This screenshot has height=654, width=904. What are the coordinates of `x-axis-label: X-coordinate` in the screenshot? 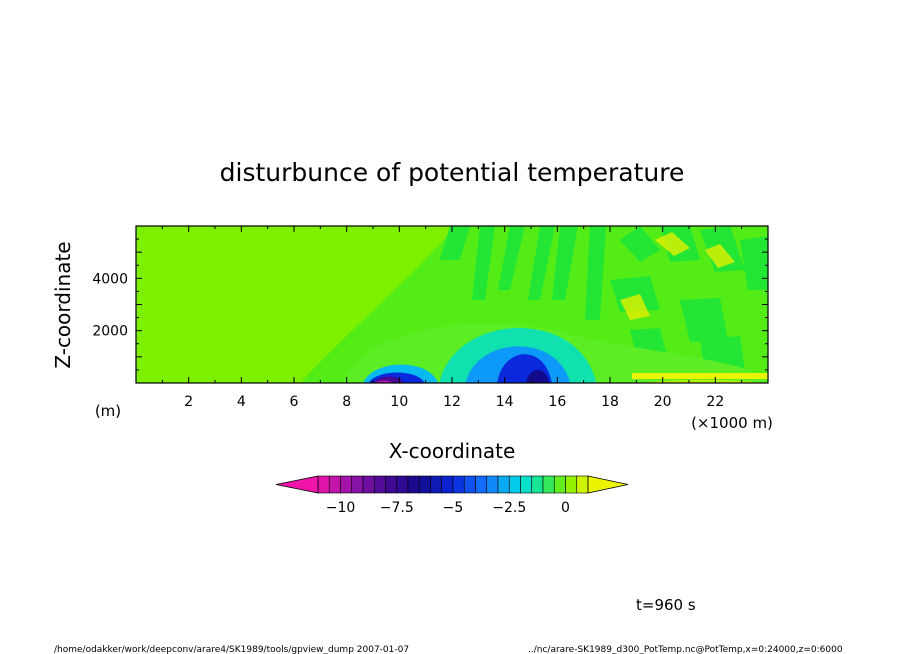 It's located at (452, 451).